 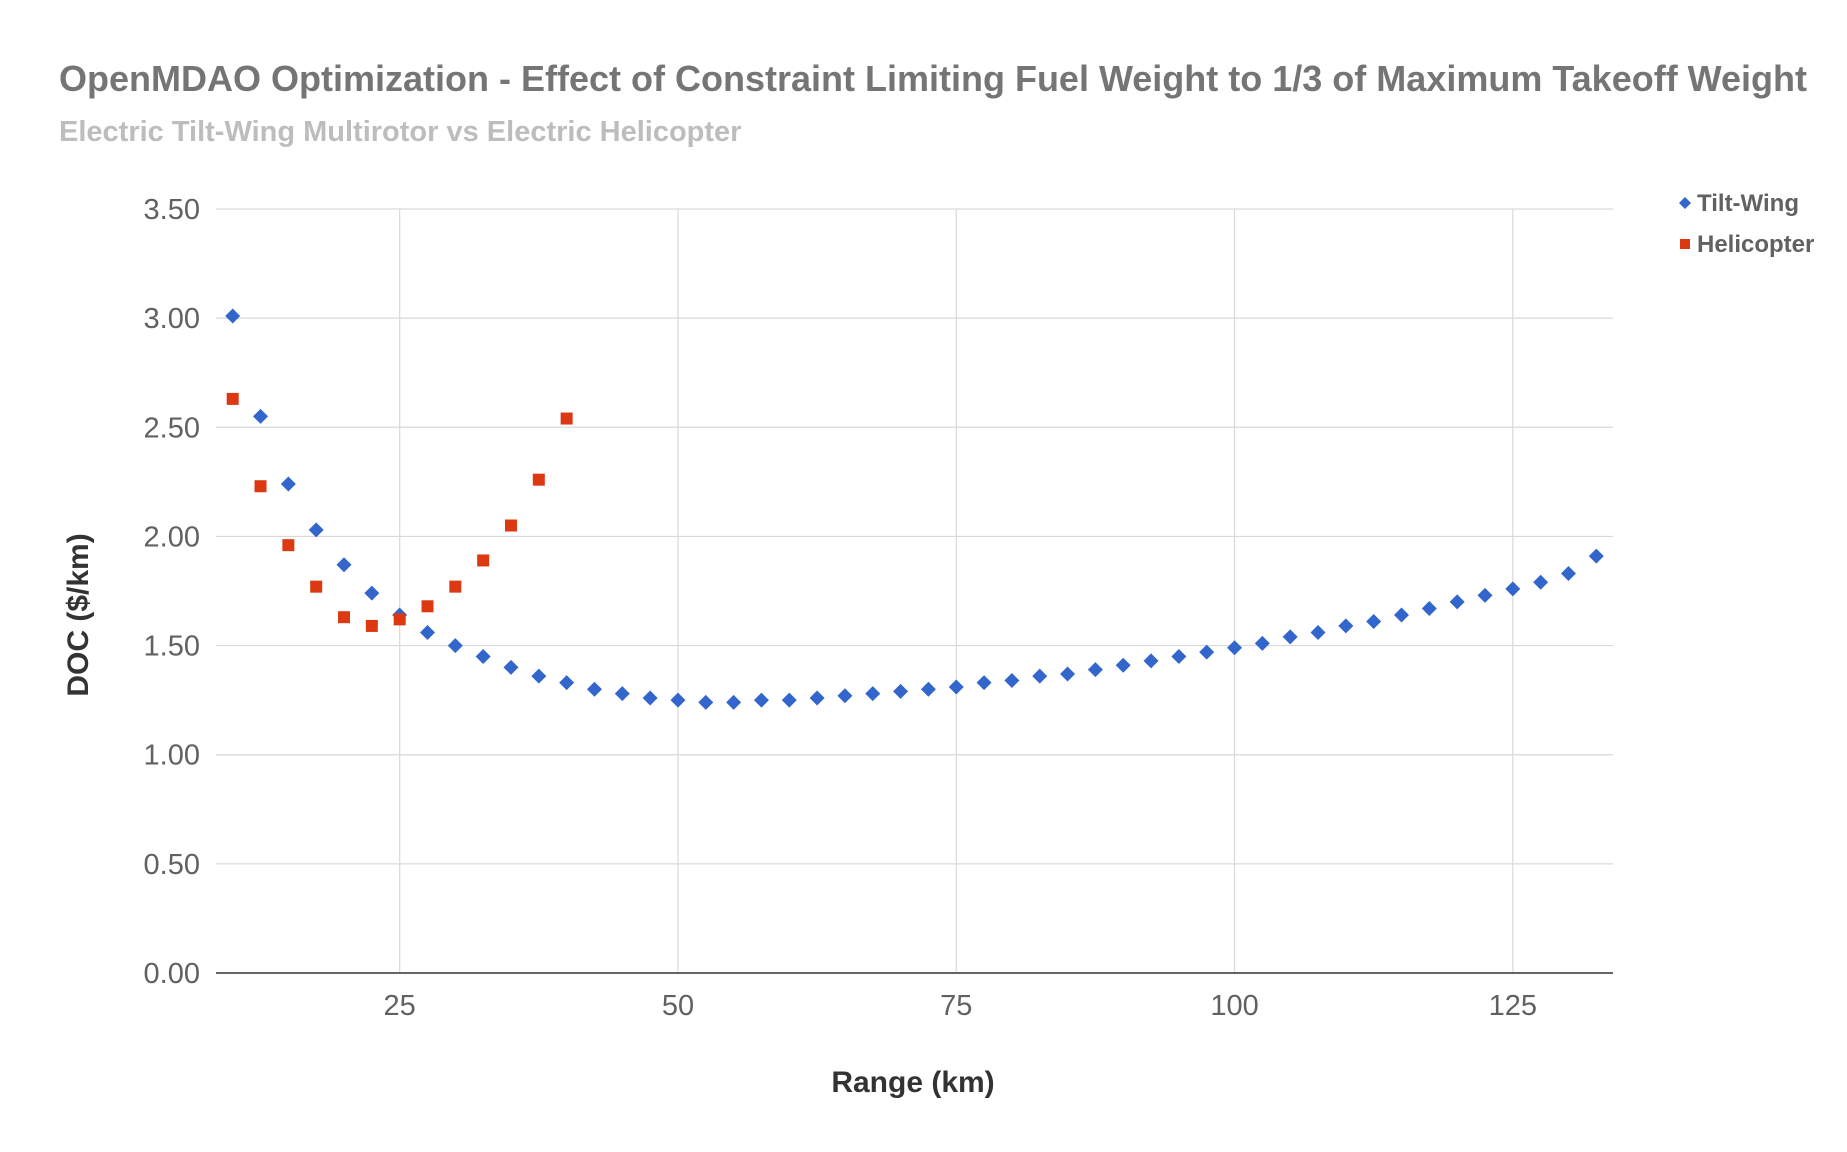 I want to click on x-tick-label: 25, so click(x=400, y=1006).